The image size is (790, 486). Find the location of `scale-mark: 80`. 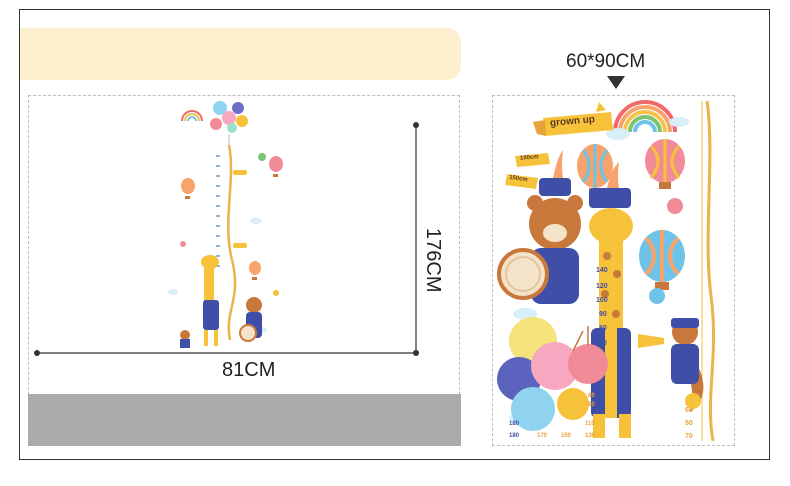

scale-mark: 80 is located at coordinates (603, 328).